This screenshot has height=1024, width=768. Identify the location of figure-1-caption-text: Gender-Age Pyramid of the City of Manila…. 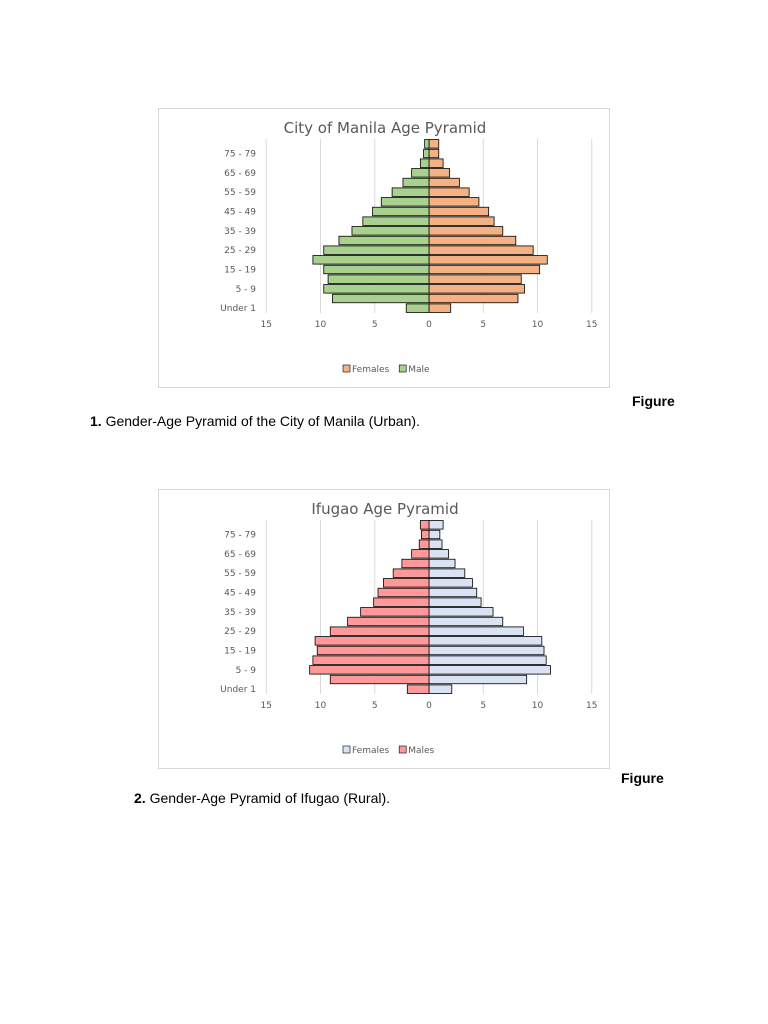
(260, 421).